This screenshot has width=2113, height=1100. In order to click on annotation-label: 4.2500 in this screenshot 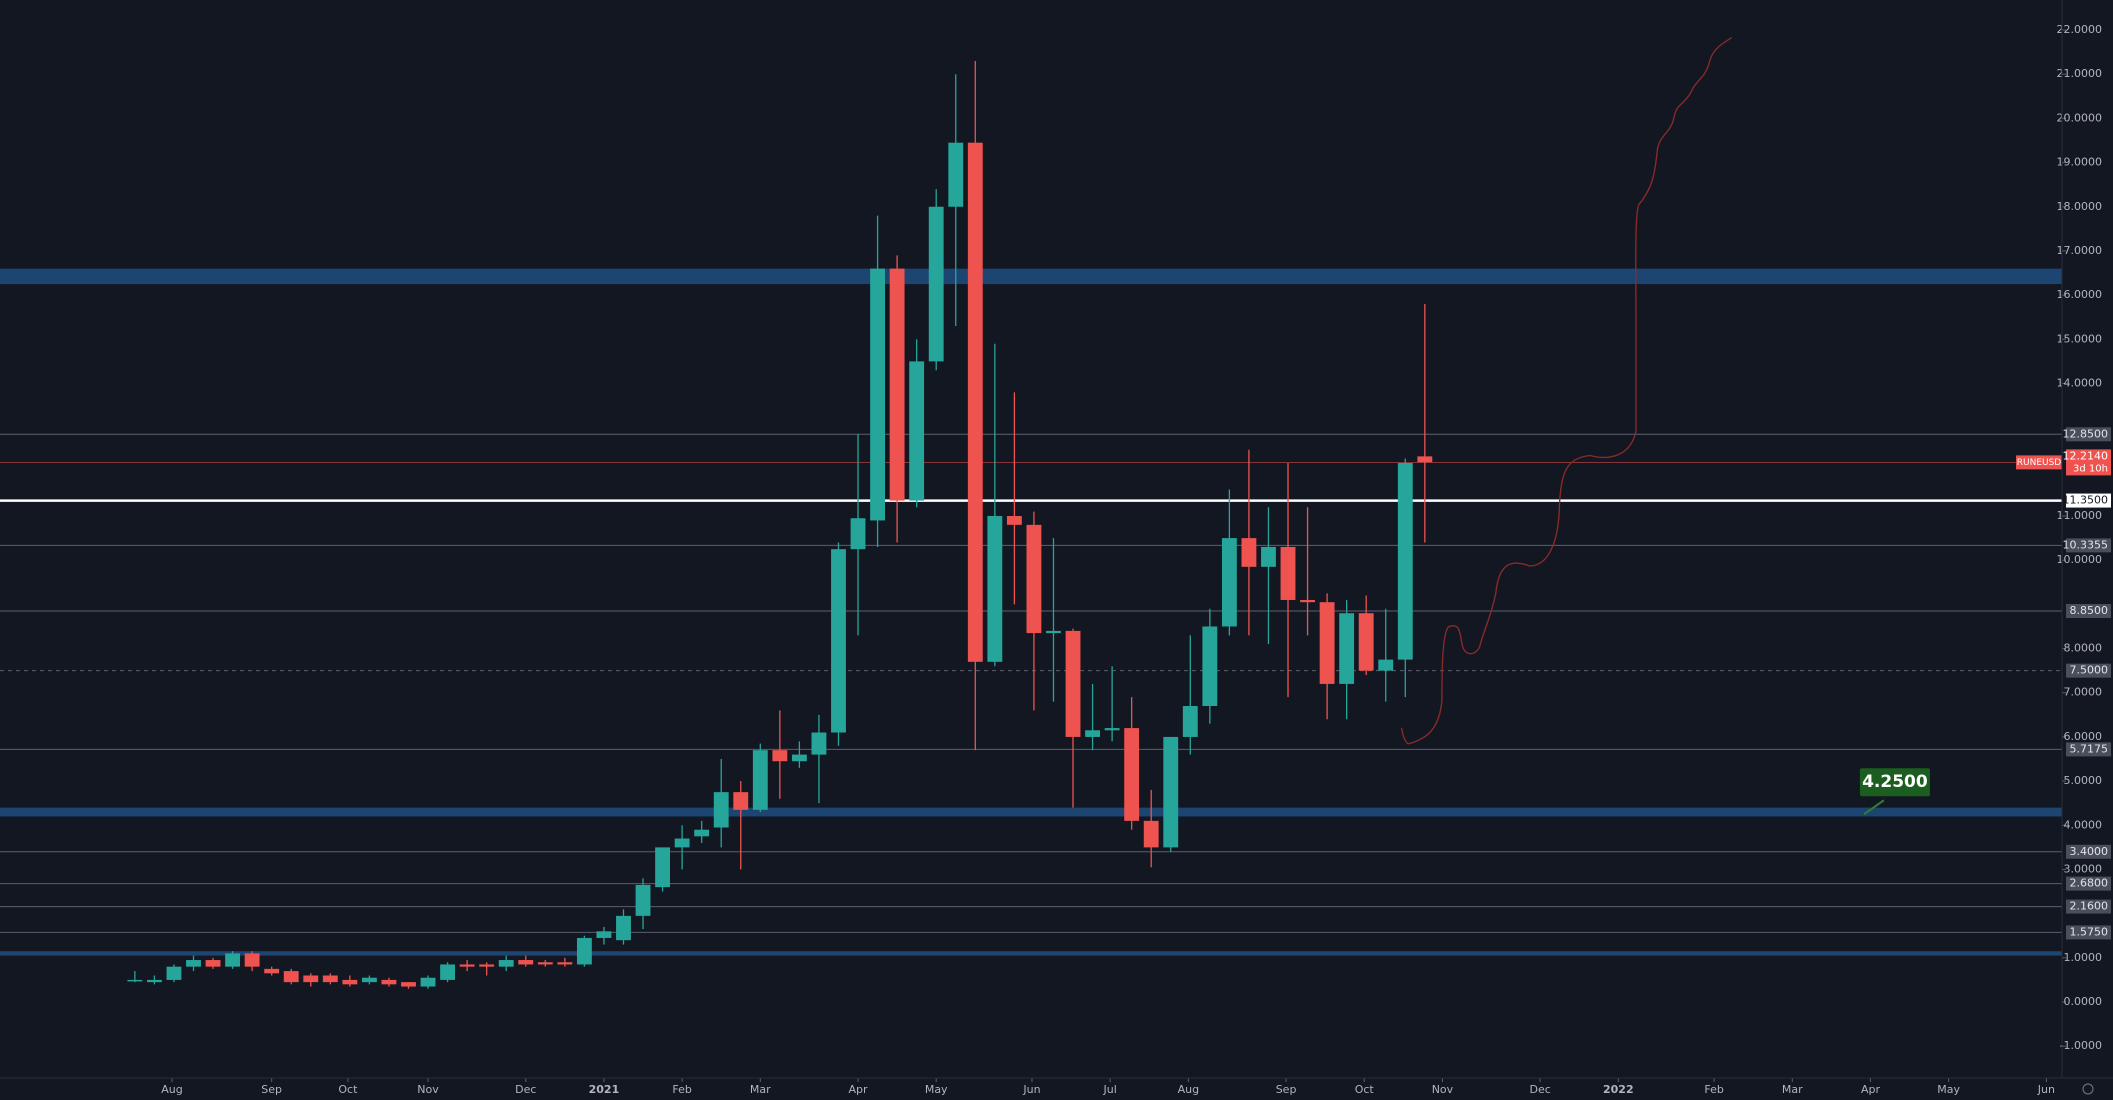, I will do `click(1895, 782)`.